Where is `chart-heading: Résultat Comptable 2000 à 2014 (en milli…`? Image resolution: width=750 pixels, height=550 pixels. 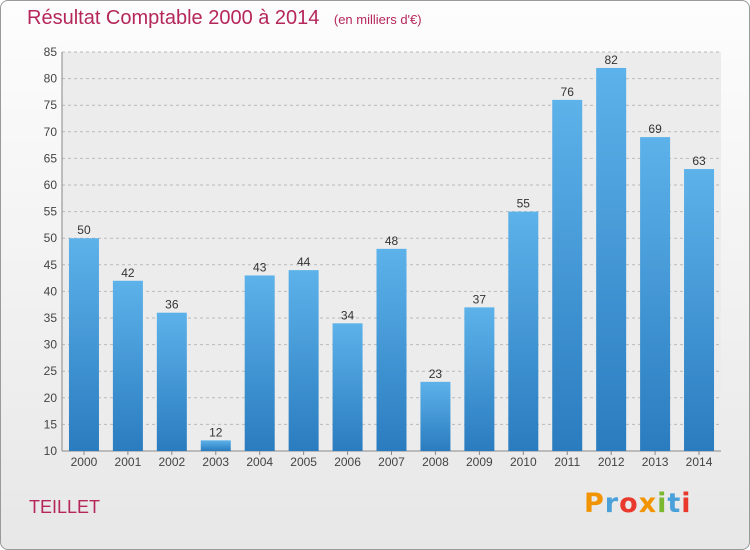
chart-heading: Résultat Comptable 2000 à 2014 (en milli… is located at coordinates (224, 18).